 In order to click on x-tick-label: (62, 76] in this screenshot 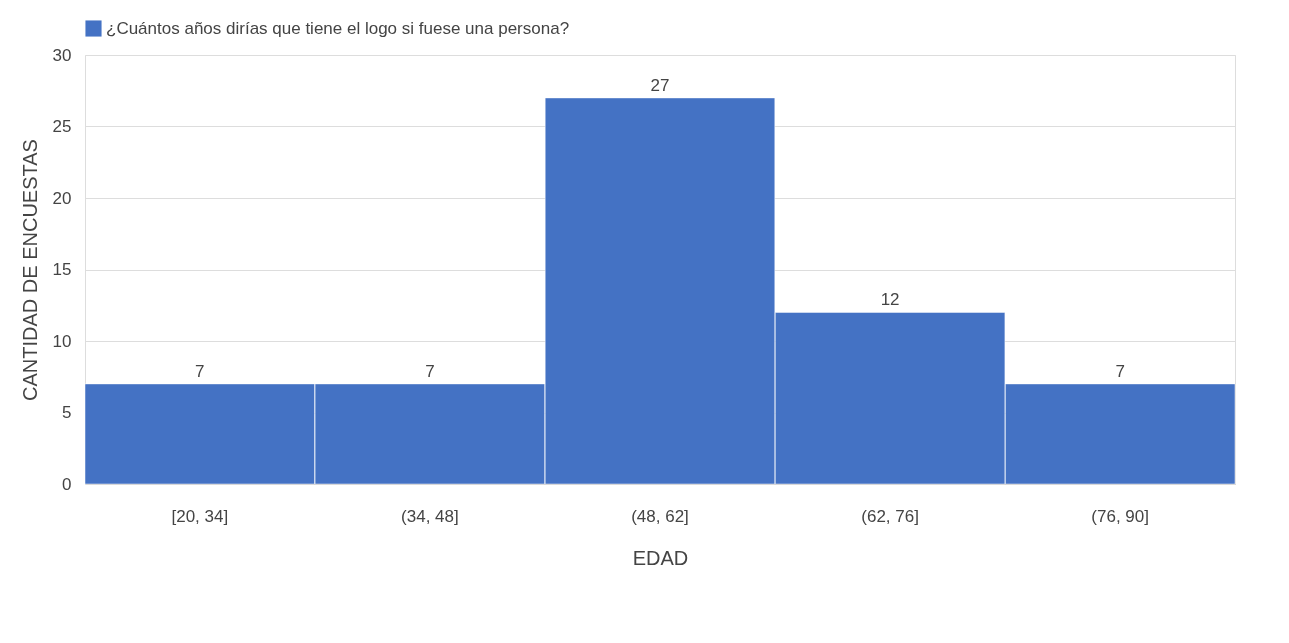, I will do `click(890, 516)`.